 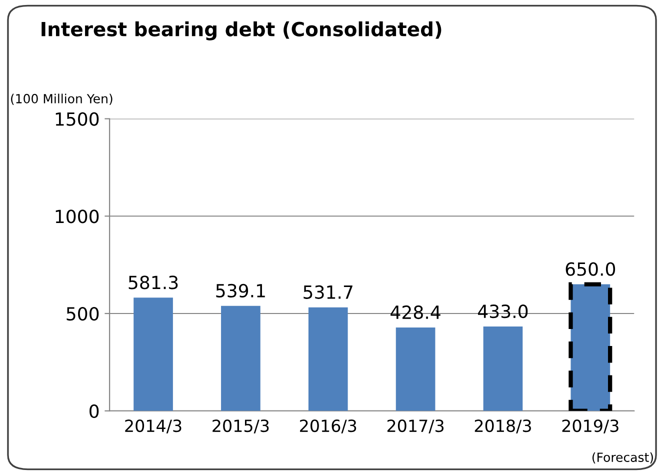 What do you see at coordinates (622, 458) in the screenshot?
I see `text: (Forecast)` at bounding box center [622, 458].